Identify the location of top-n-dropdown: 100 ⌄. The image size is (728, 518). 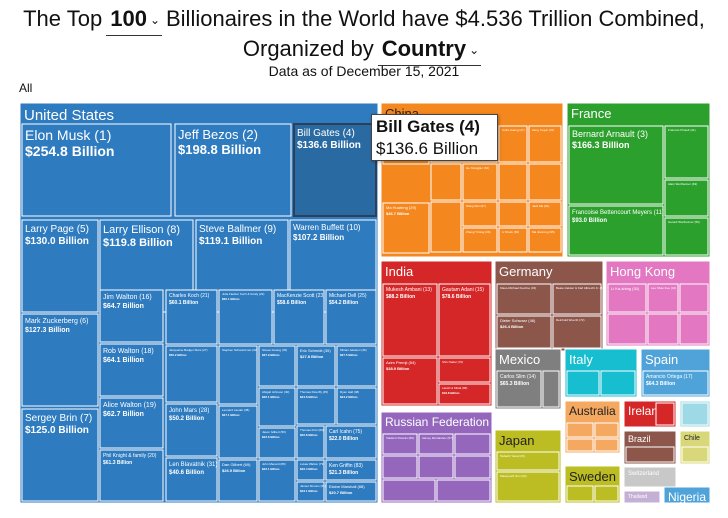
(134, 20).